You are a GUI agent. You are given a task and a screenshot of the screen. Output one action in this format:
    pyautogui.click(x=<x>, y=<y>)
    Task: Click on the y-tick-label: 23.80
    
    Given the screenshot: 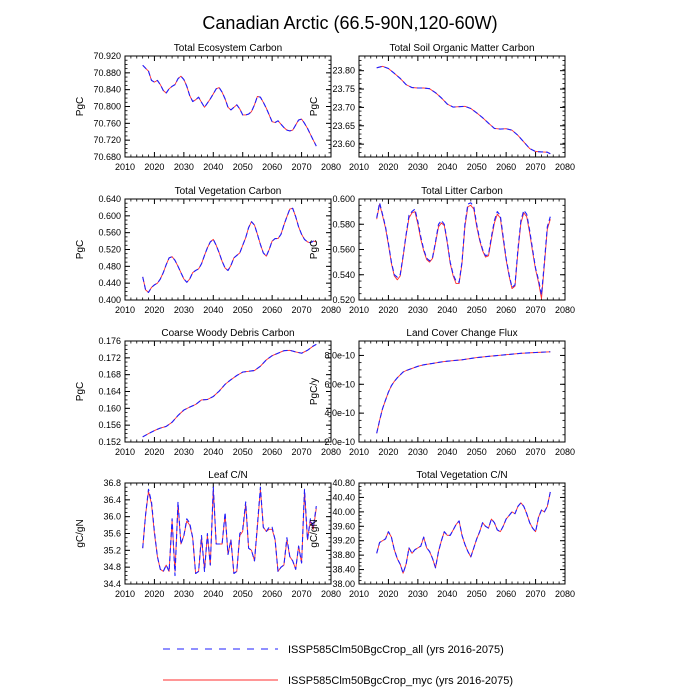 What is the action you would take?
    pyautogui.click(x=343, y=71)
    